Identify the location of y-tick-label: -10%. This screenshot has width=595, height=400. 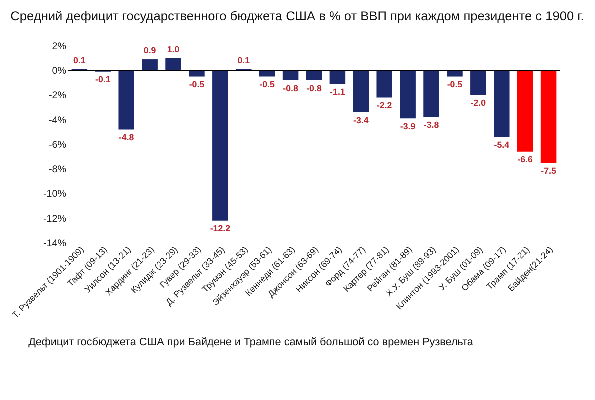
(55, 194).